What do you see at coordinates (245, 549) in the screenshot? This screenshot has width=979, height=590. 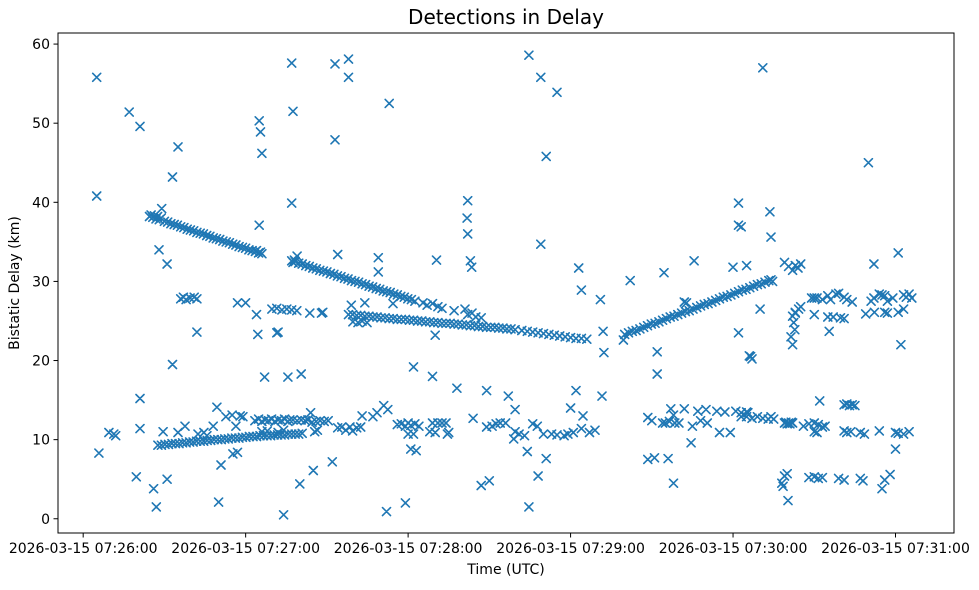 I see `x-tick-label: 2026-03-15 07:27:00` at bounding box center [245, 549].